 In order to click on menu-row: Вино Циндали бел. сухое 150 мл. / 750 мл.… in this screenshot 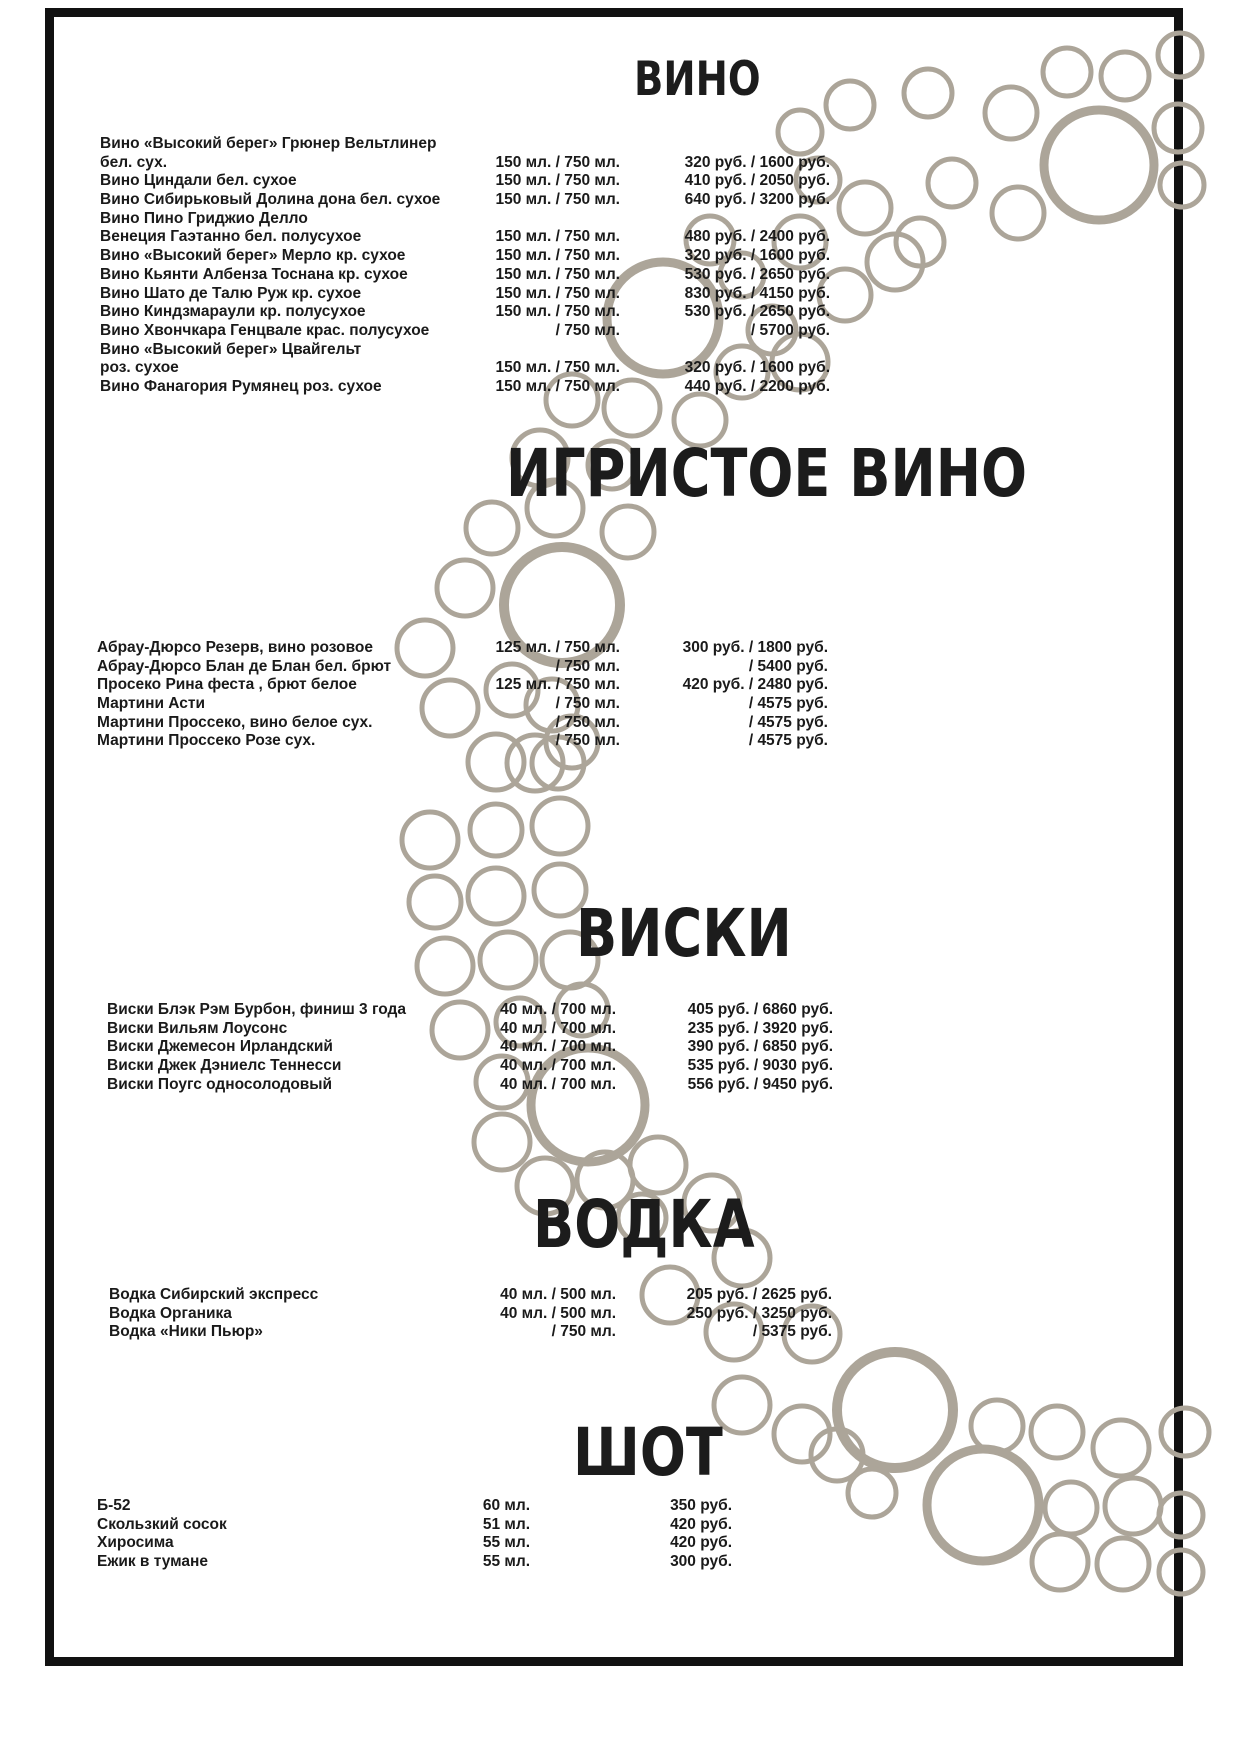, I will do `click(500, 181)`.